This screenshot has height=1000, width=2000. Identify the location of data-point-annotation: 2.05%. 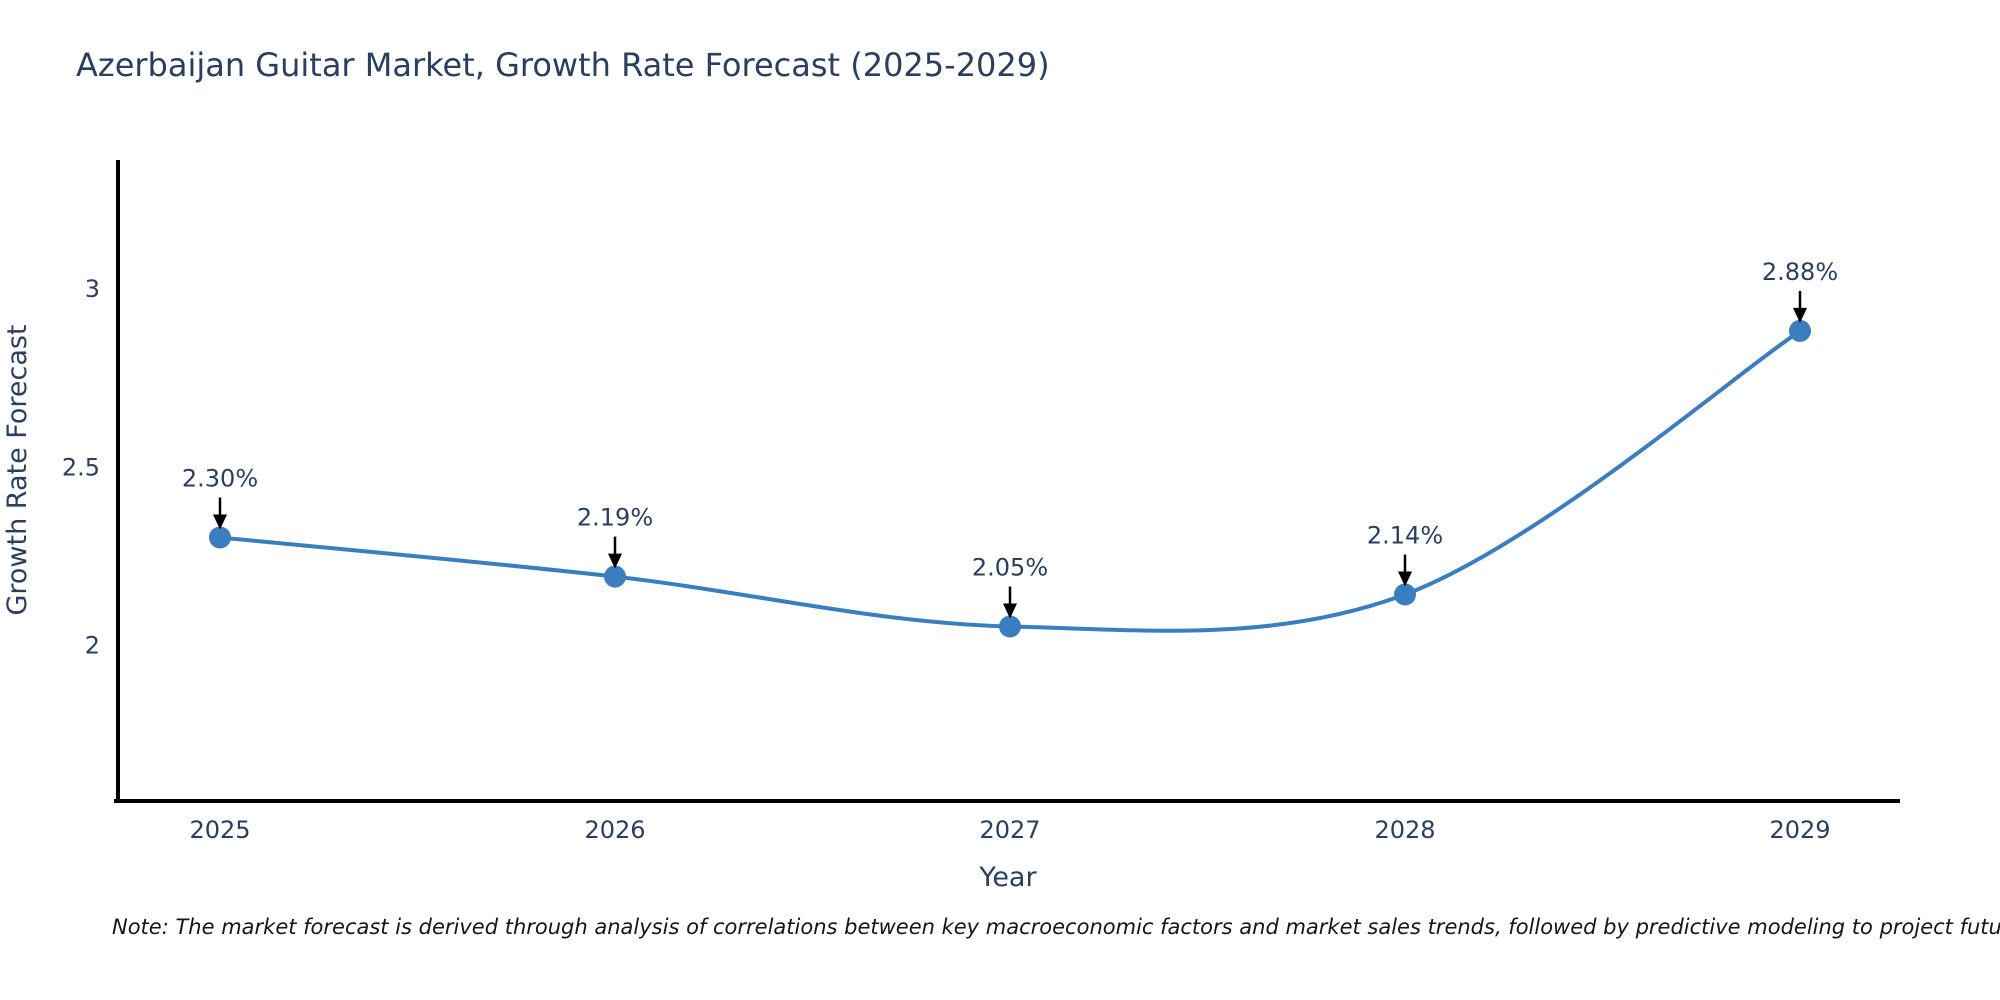
(1010, 568).